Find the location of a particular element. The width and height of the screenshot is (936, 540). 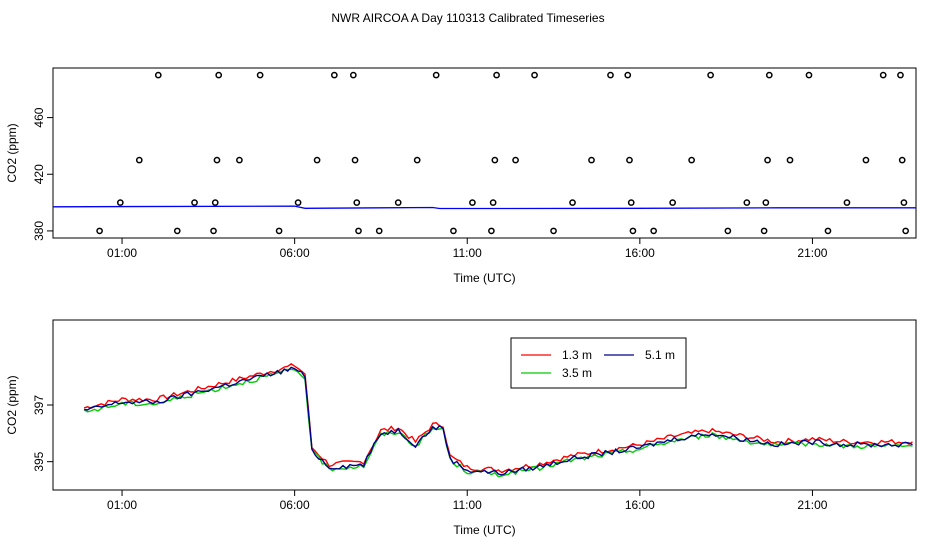

top-y-tick-label-1: 420 is located at coordinates (39, 174).